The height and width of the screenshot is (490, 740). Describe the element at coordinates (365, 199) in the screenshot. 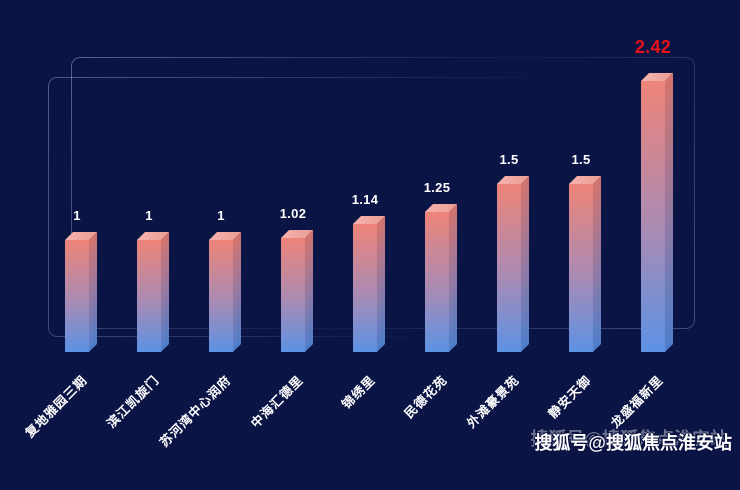

I see `bar-value-label: 1.14` at that location.